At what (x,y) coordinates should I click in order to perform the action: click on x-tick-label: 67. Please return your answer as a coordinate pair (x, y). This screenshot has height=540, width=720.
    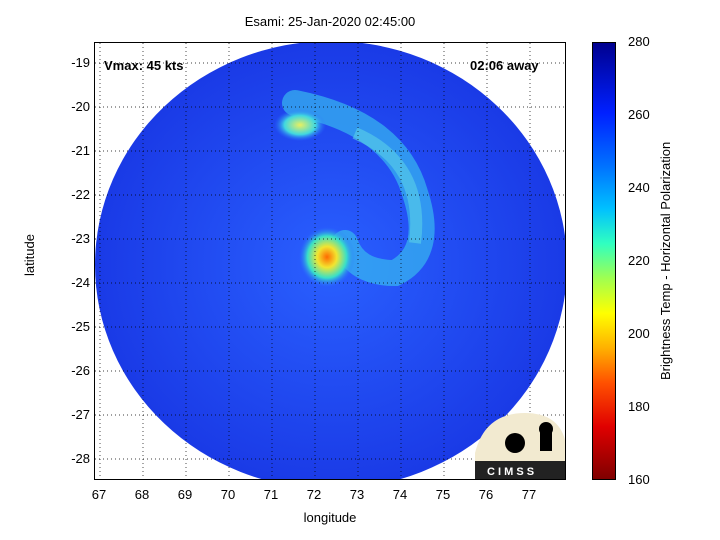
    Looking at the image, I should click on (99, 494).